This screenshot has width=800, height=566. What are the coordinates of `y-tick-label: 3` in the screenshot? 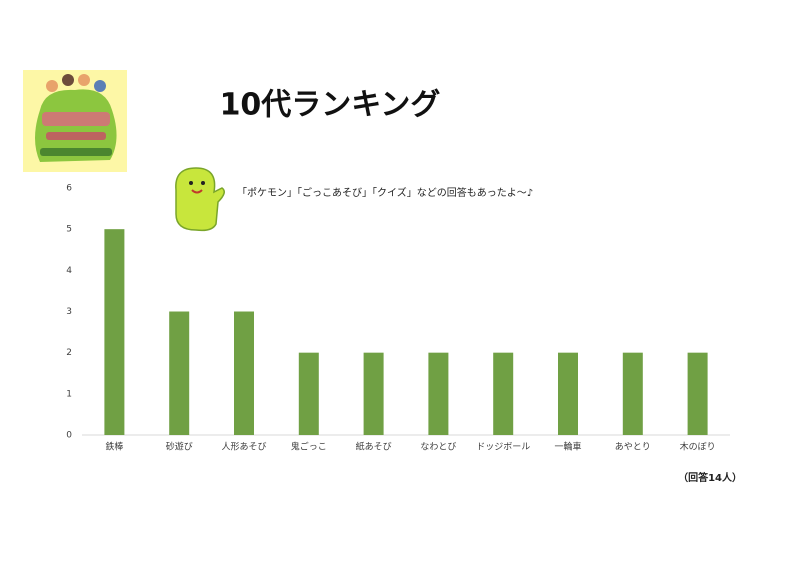 It's located at (69, 312).